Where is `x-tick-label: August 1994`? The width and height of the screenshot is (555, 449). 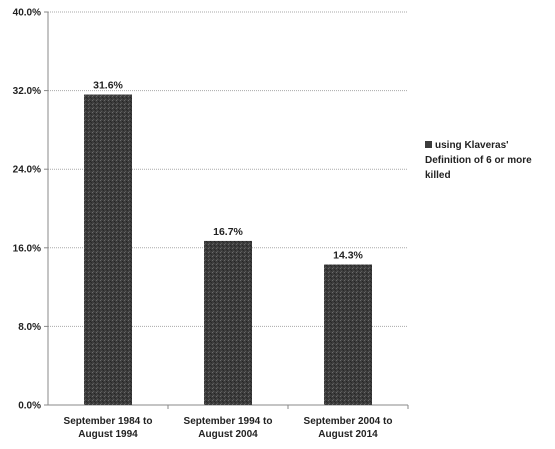 x-tick-label: August 1994 is located at coordinates (108, 434).